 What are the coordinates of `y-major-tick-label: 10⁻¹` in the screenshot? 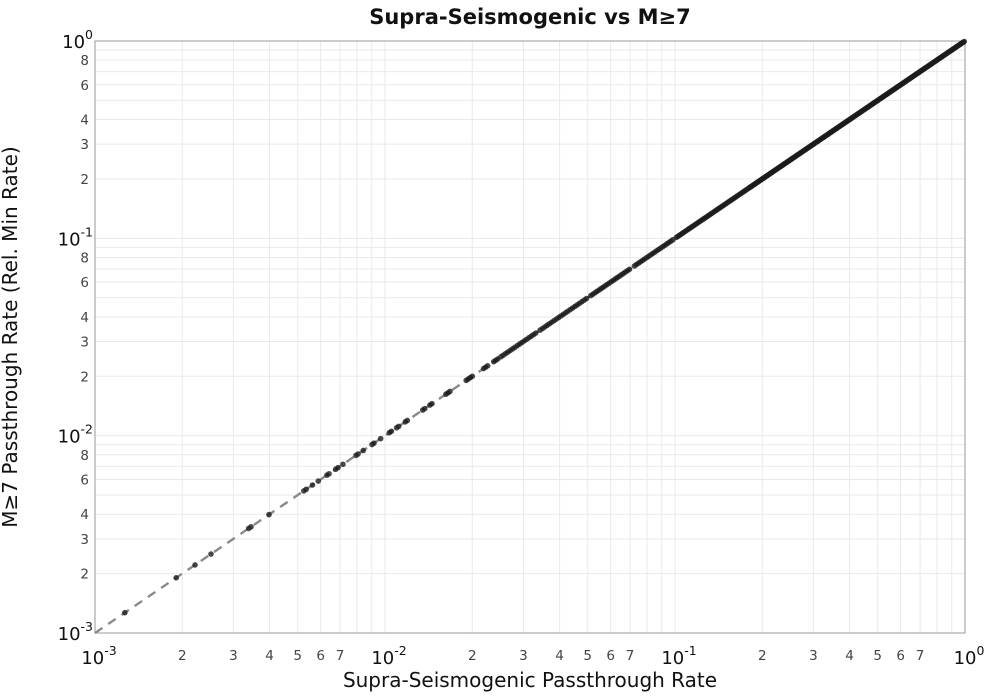 It's located at (75, 237).